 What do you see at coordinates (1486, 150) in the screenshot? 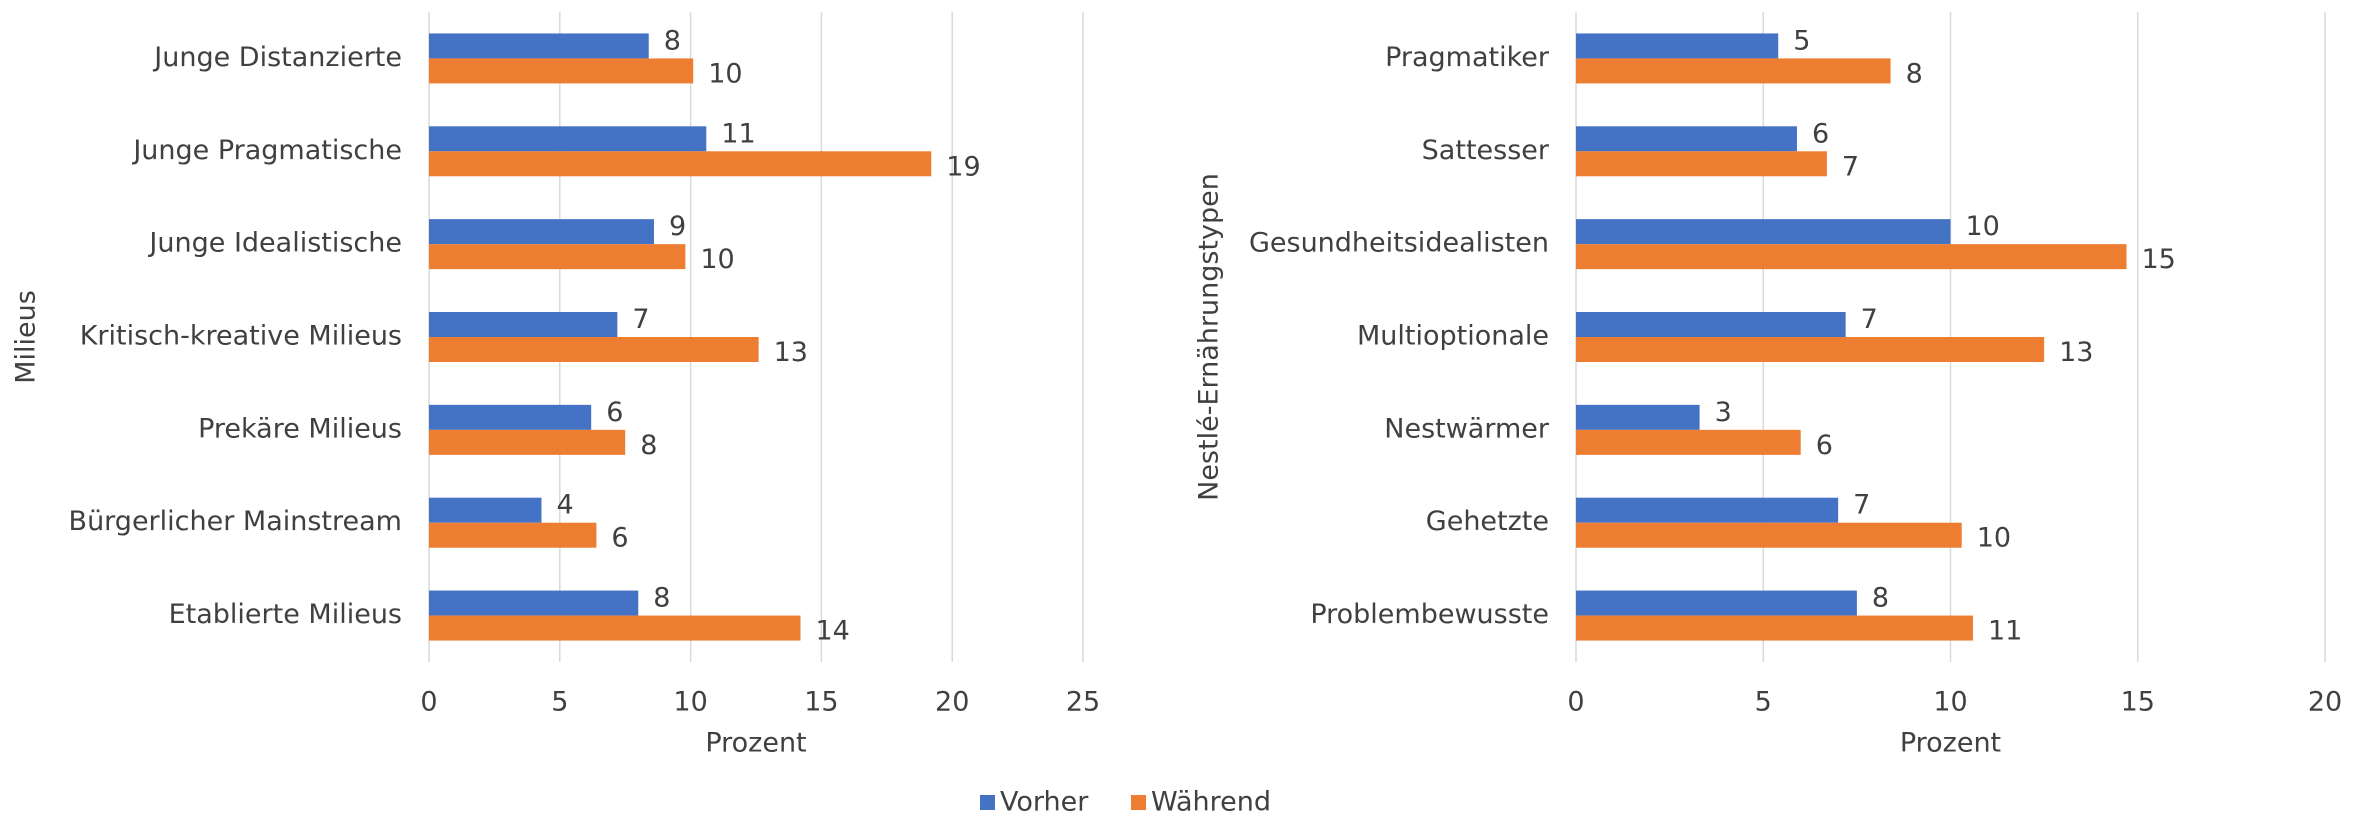
I see `y-tick-label: Sattesser` at bounding box center [1486, 150].